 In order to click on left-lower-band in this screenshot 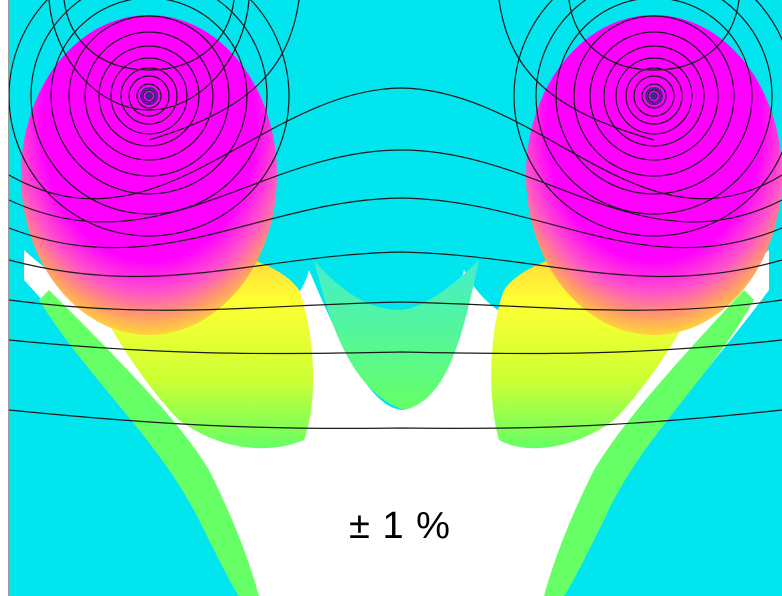, I will do `click(149, 443)`.